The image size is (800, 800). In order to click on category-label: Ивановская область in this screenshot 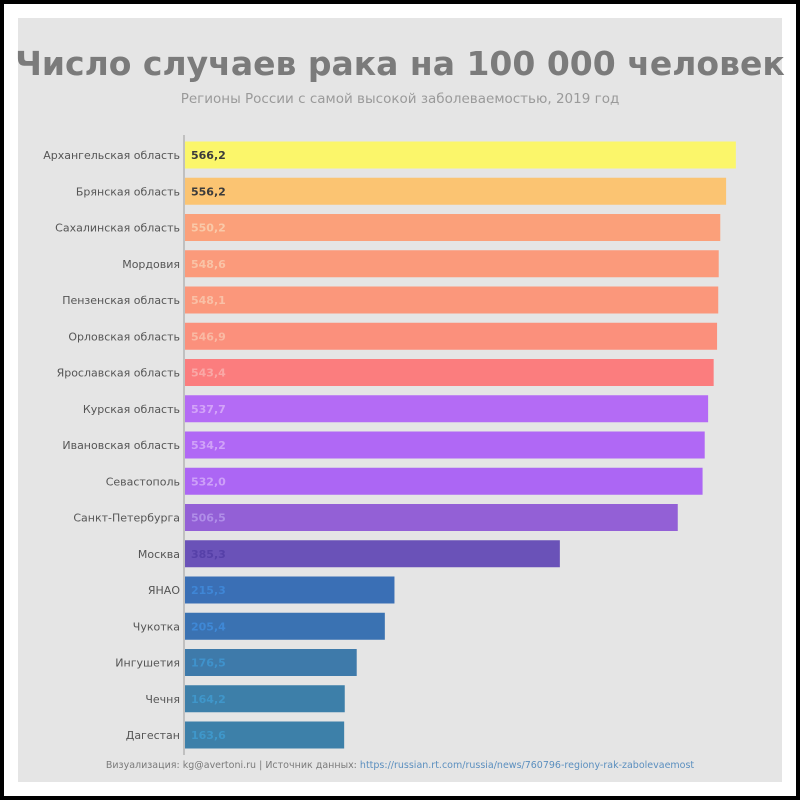, I will do `click(121, 445)`.